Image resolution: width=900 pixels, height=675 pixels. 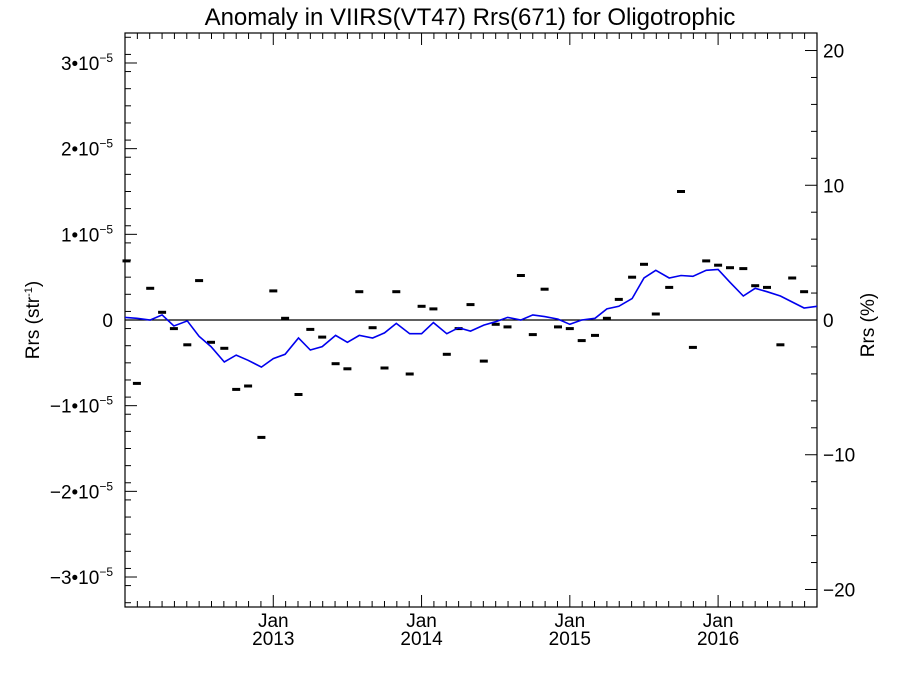 I want to click on y-tick-label-right: −20, so click(x=839, y=590).